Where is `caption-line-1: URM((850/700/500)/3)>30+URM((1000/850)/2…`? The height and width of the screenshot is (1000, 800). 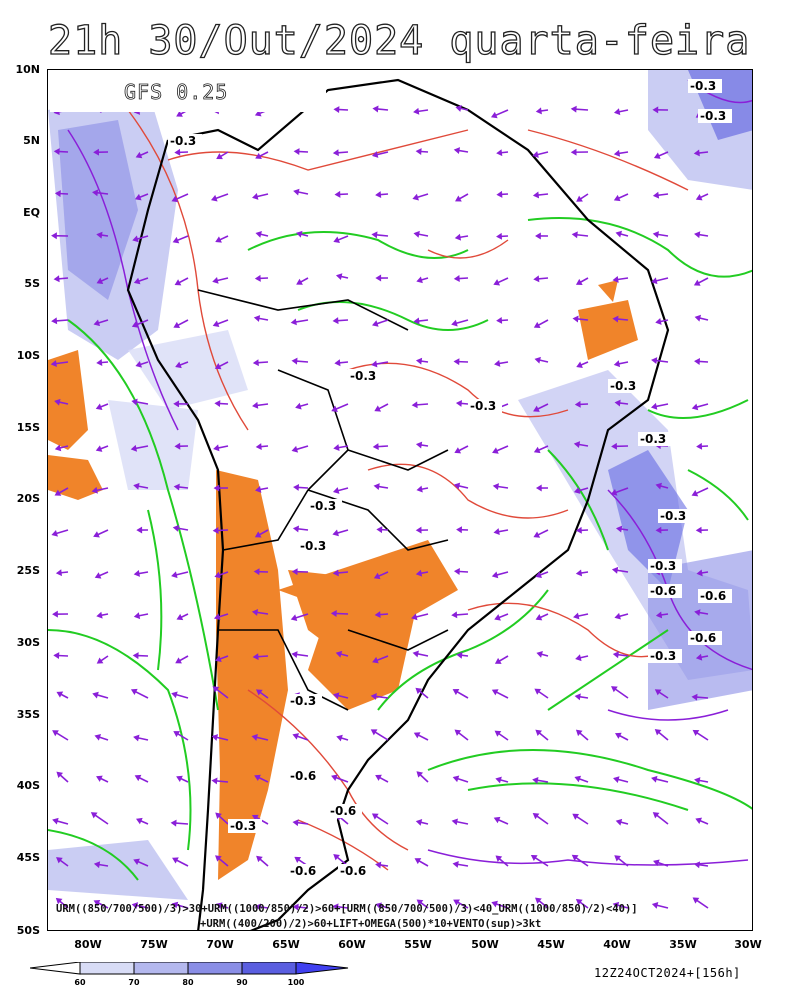
caption-line-1: URM((850/700/500)/3)>30+URM((1000/850)/2… is located at coordinates (347, 909).